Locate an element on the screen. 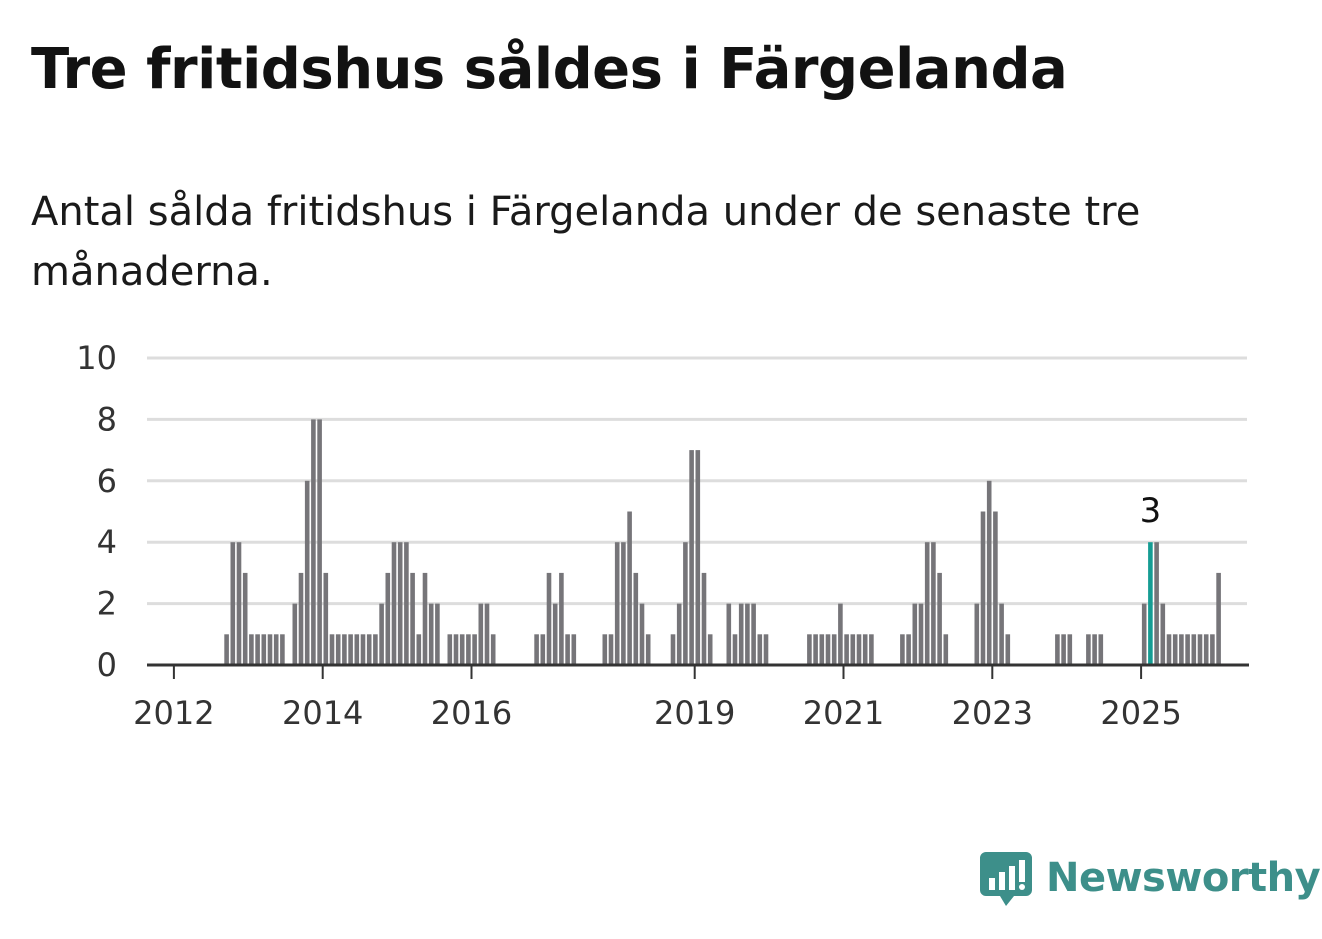 Image resolution: width=1322 pixels, height=939 pixels. y-tick-label: 0 is located at coordinates (107, 665).